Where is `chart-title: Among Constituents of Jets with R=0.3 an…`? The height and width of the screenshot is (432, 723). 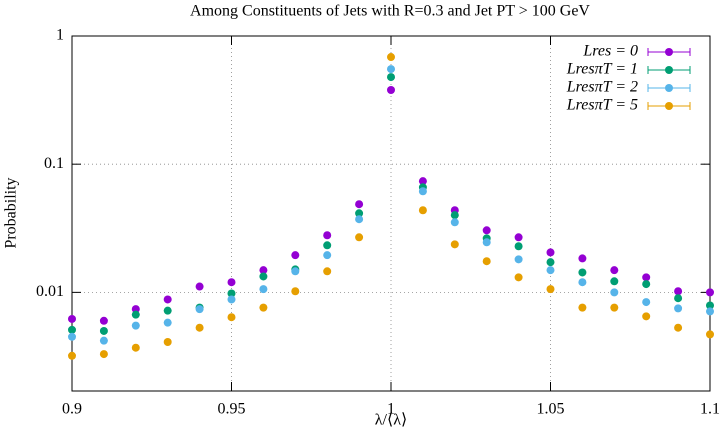
chart-title: Among Constituents of Jets with R=0.3 an… is located at coordinates (390, 11).